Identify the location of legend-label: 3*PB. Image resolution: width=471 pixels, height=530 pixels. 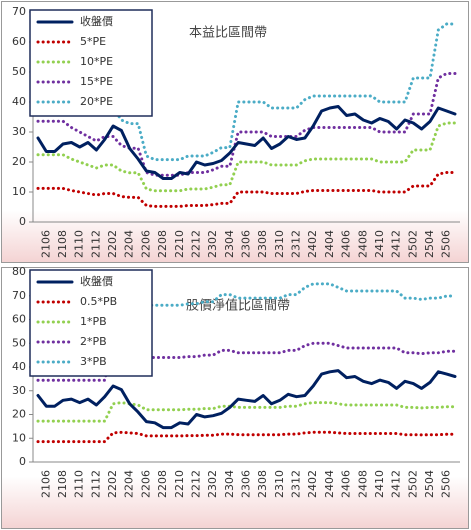
(93, 361).